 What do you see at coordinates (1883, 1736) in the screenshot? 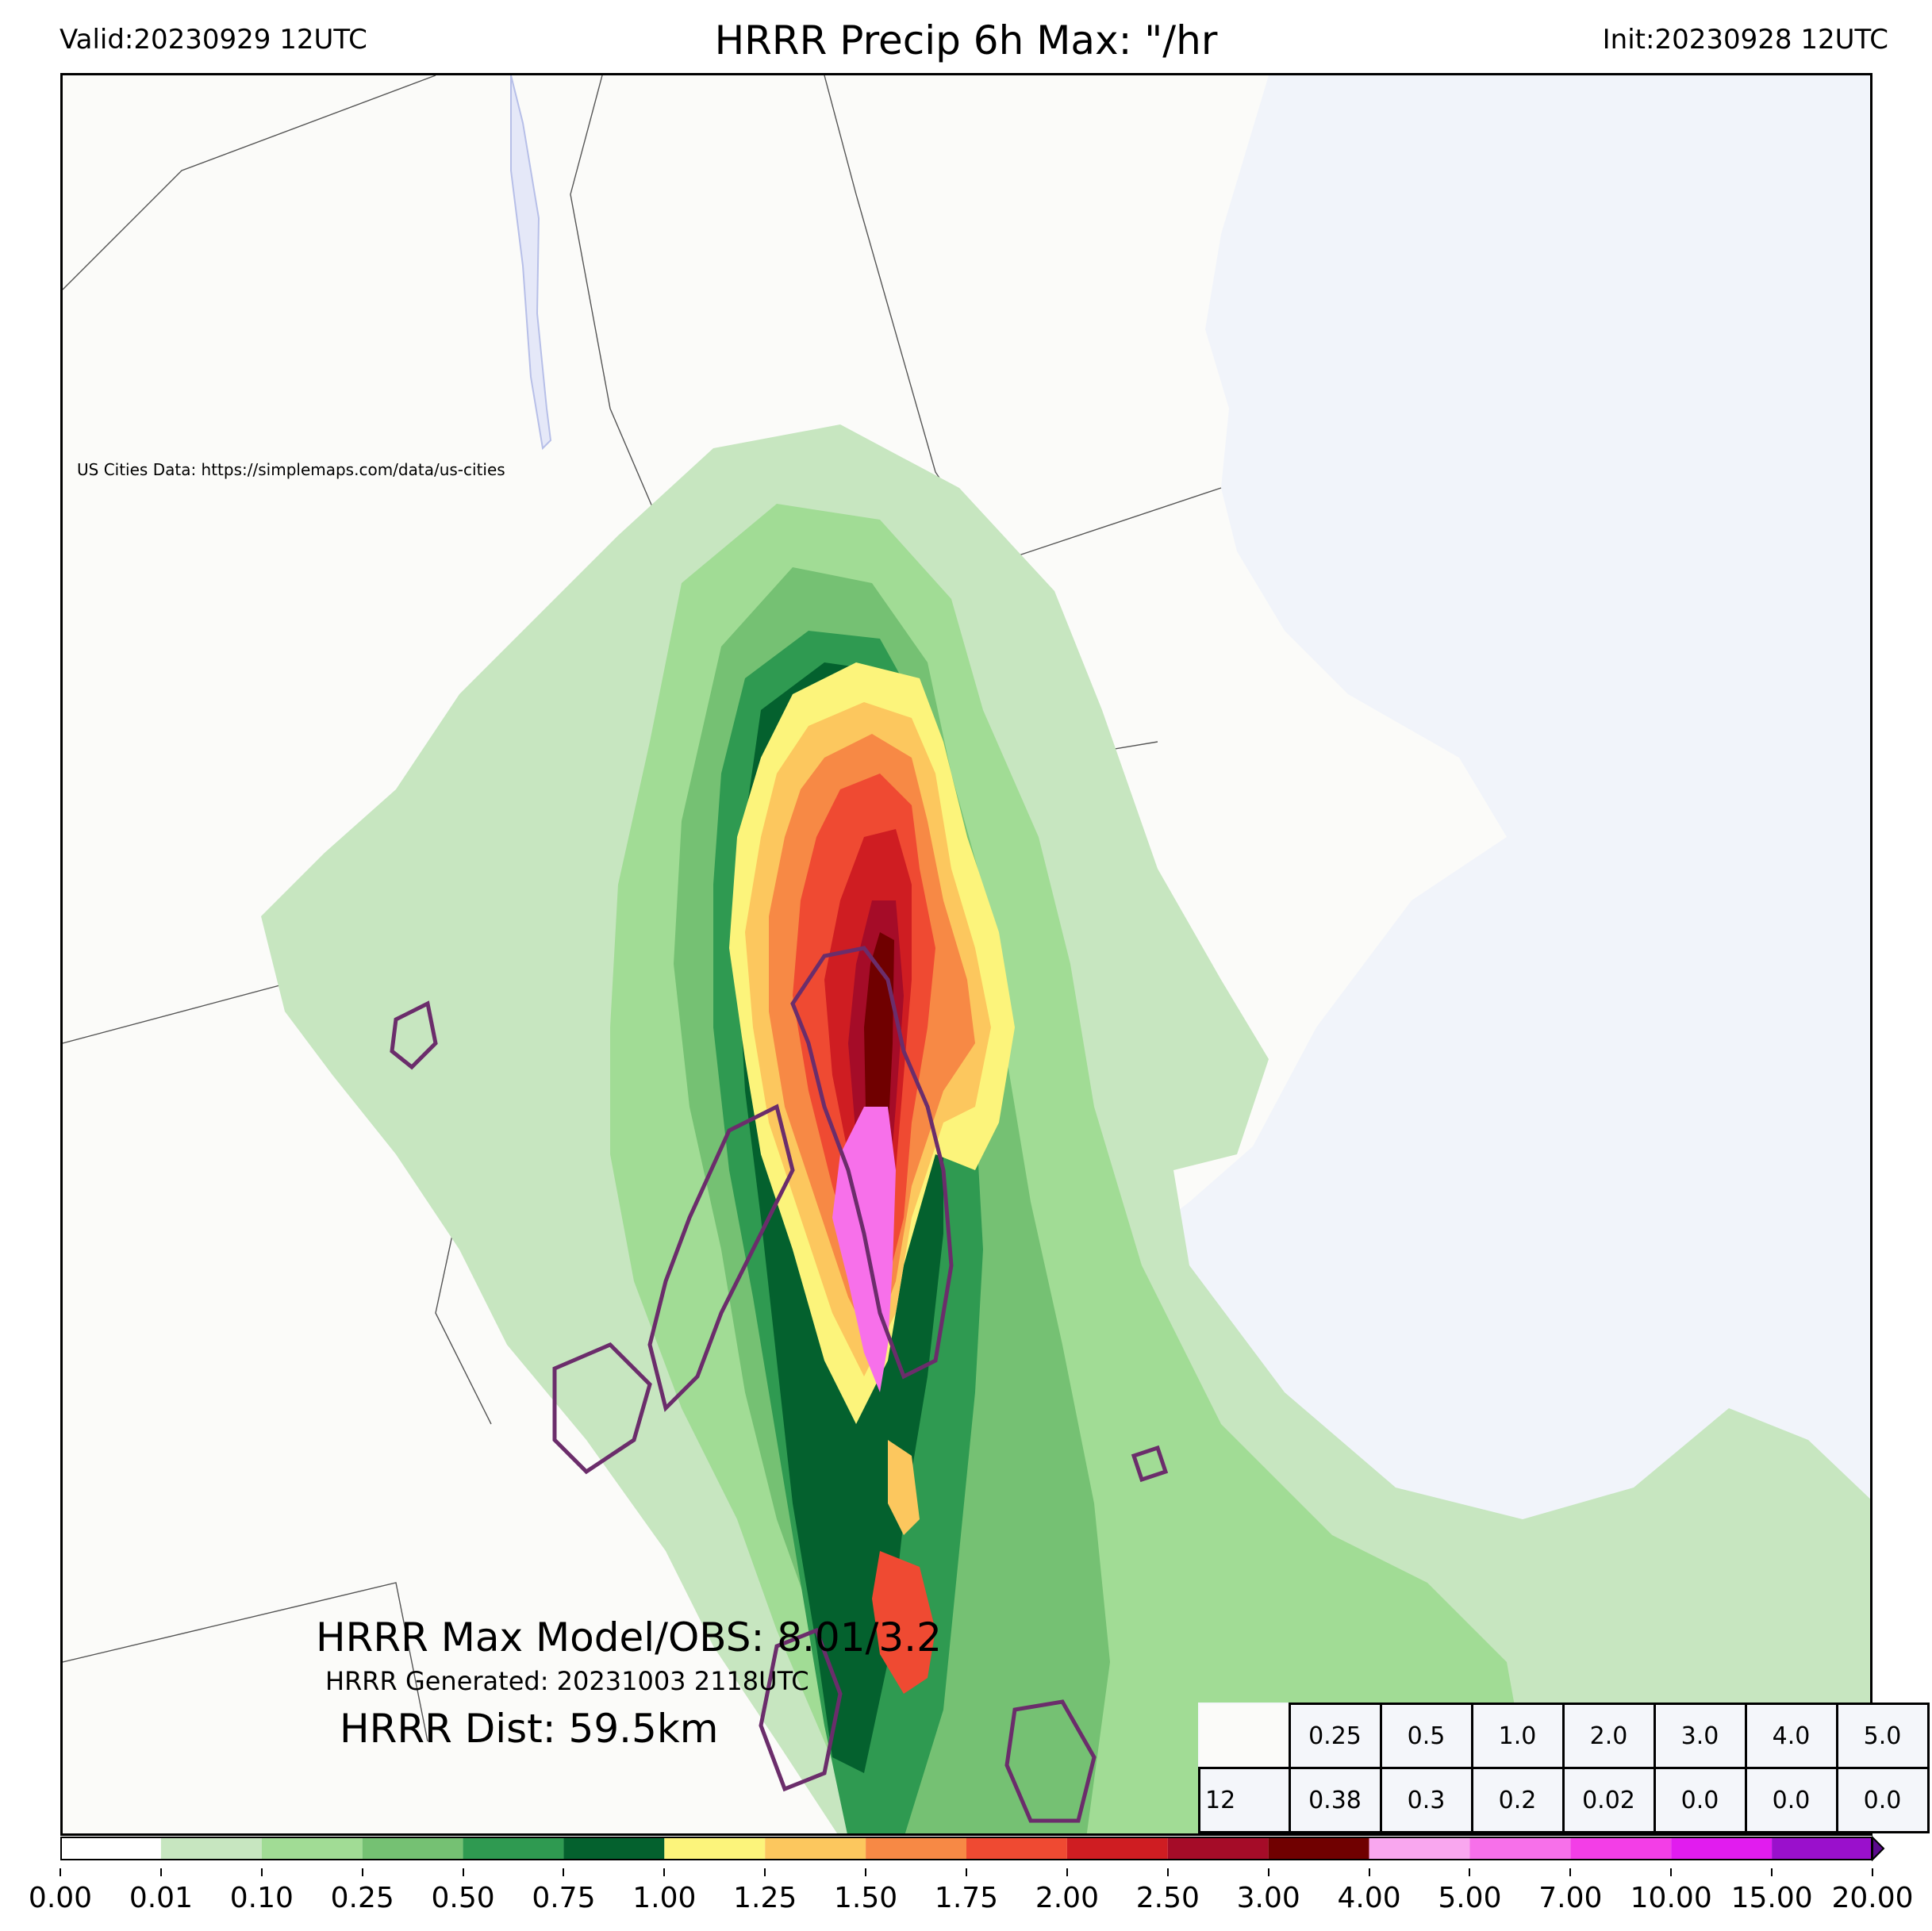
I see `table-cell: 5.0` at bounding box center [1883, 1736].